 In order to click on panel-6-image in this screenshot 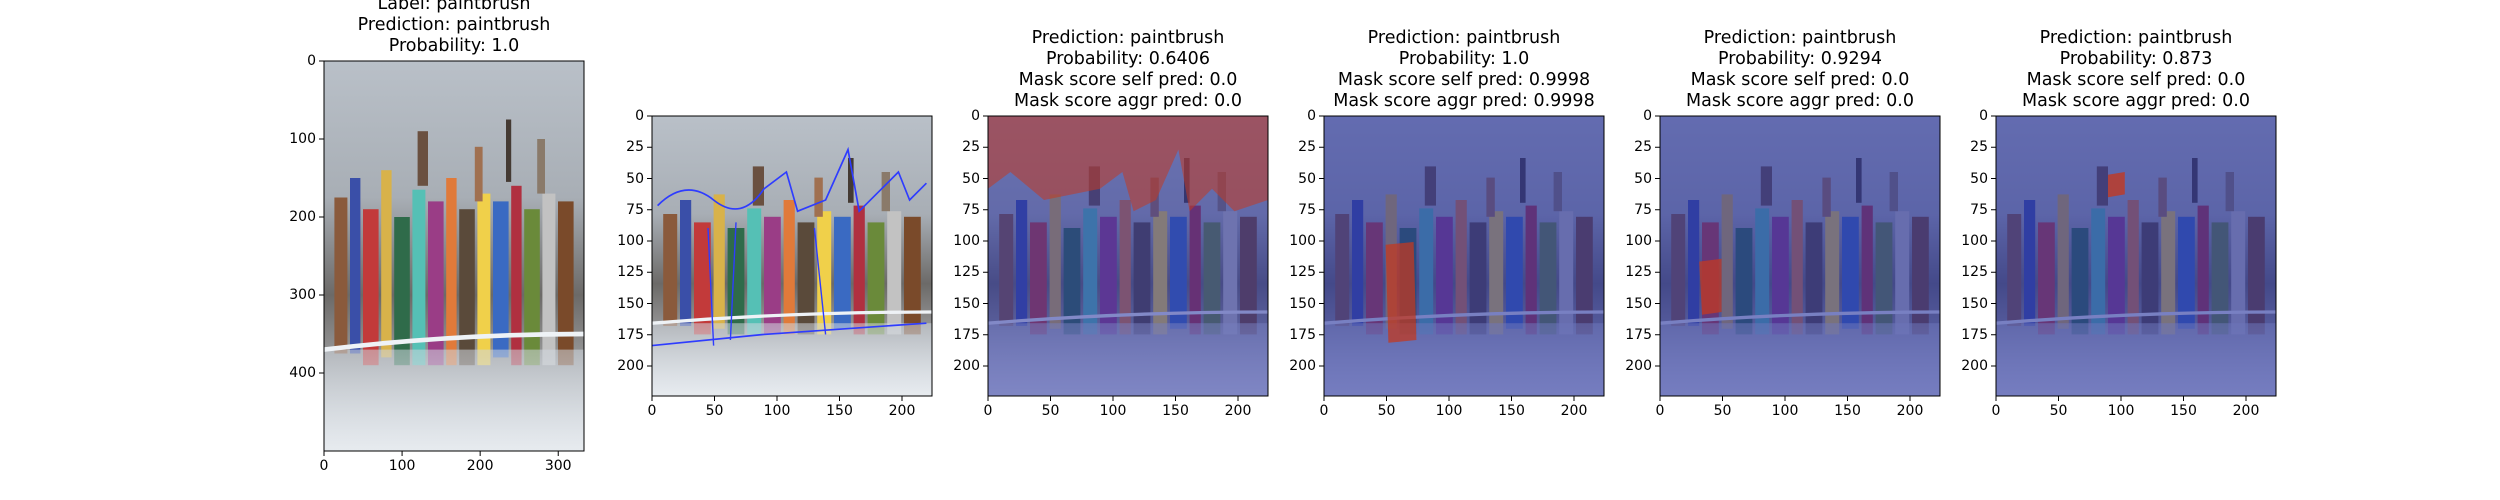, I will do `click(2136, 256)`.